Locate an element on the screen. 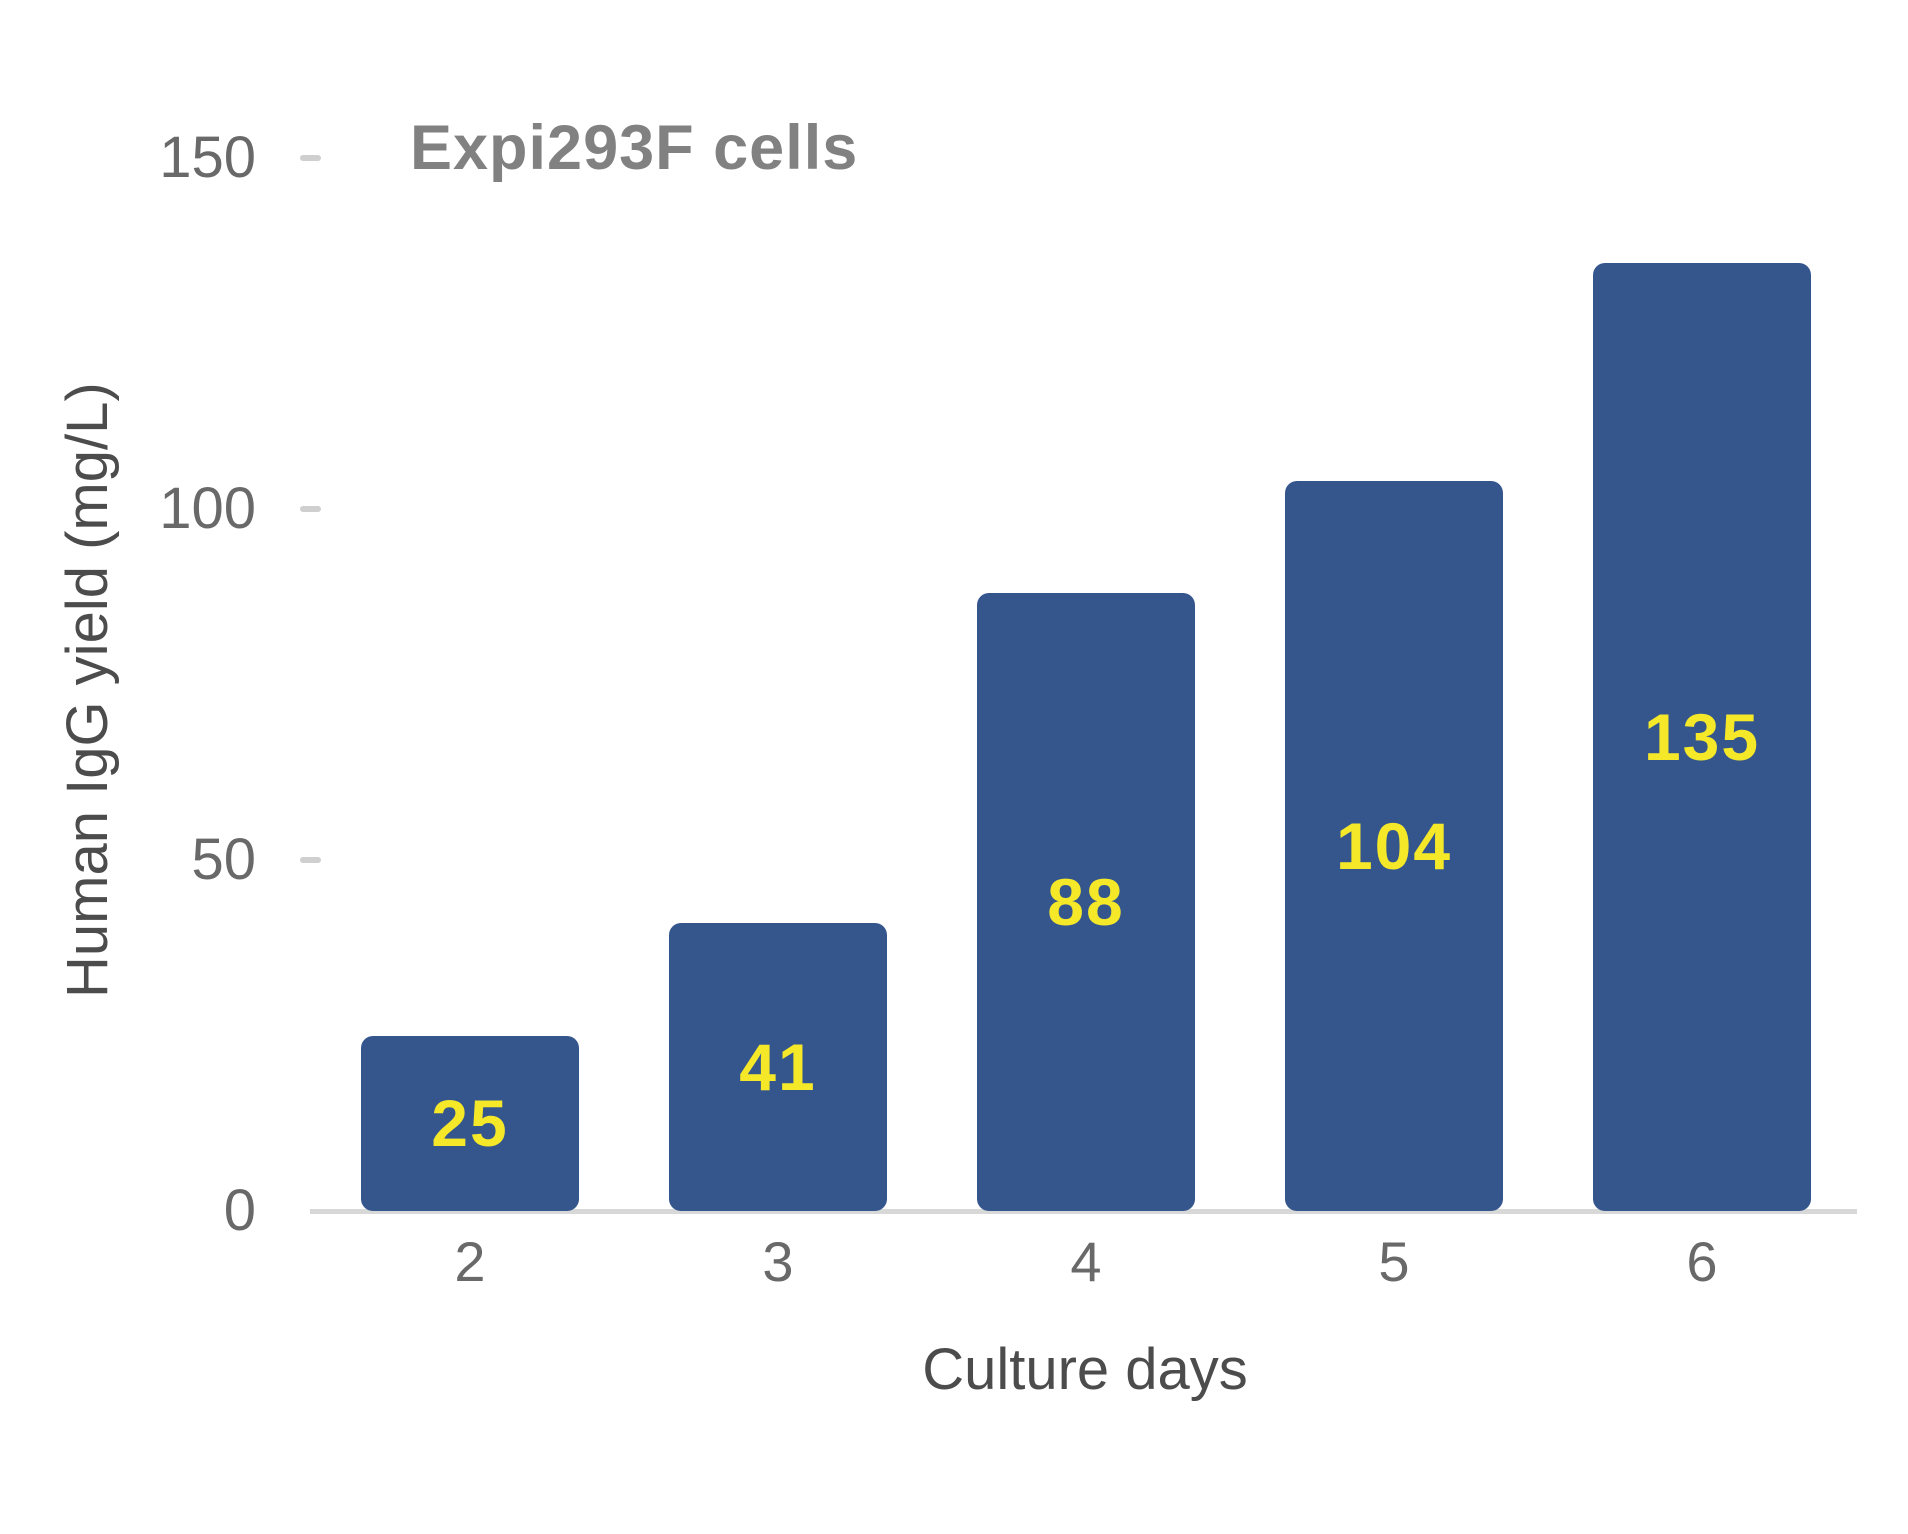 Image resolution: width=1908 pixels, height=1534 pixels. x-axis-line is located at coordinates (1083, 1211).